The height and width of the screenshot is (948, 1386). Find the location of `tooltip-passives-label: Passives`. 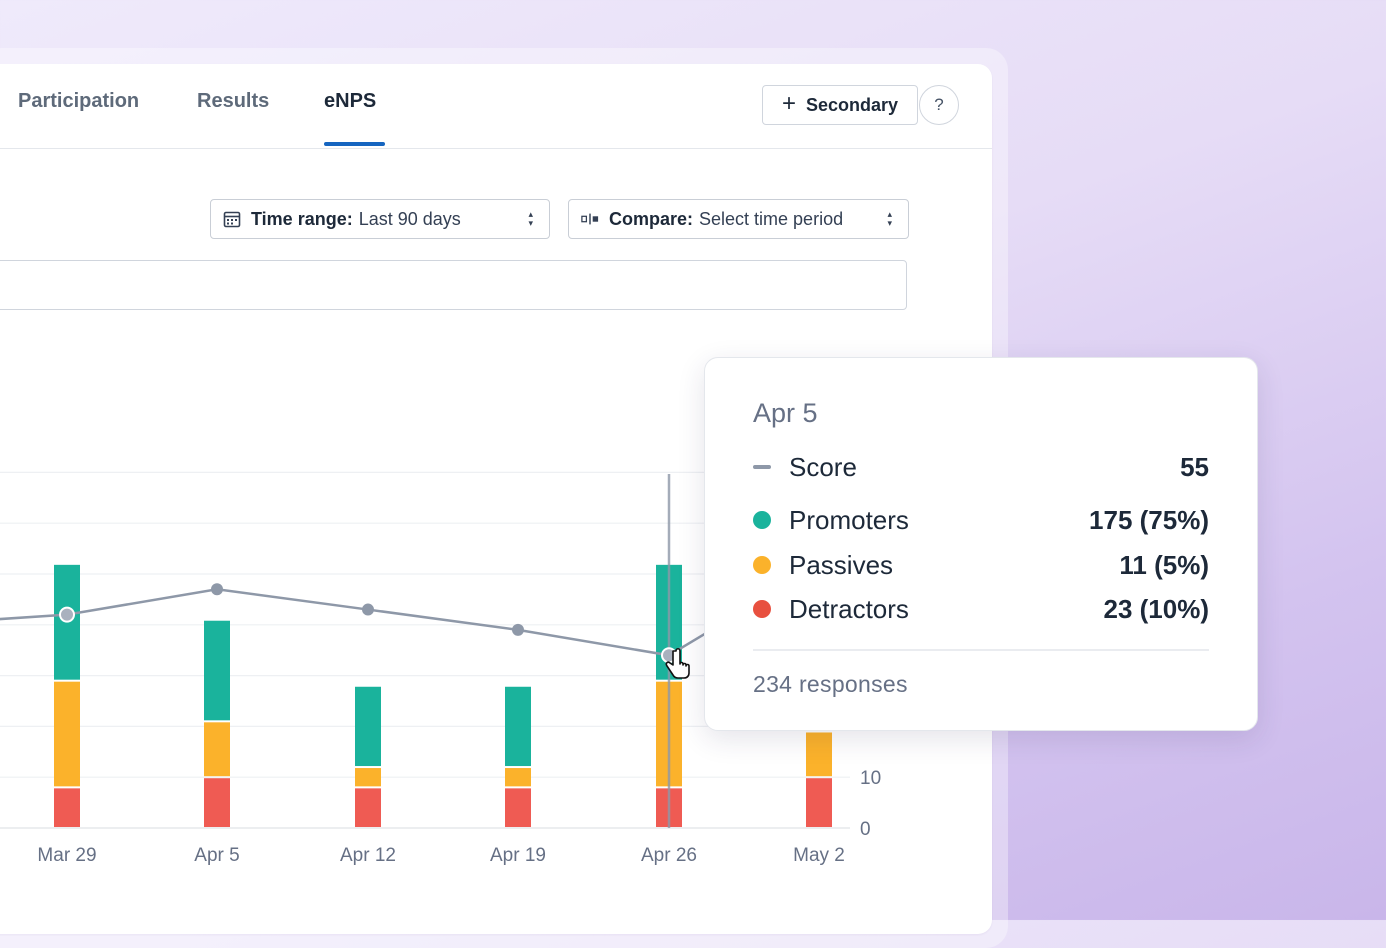

tooltip-passives-label: Passives is located at coordinates (841, 564).